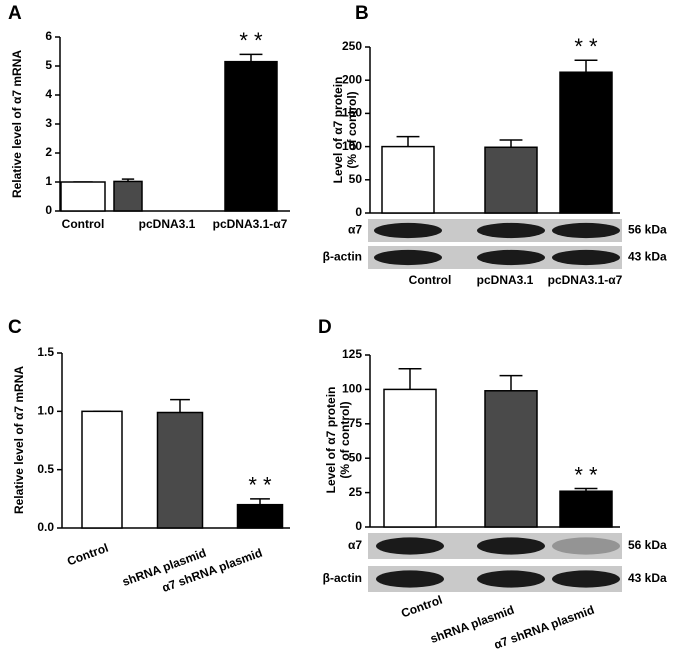 Image resolution: width=677 pixels, height=652 pixels. What do you see at coordinates (356, 492) in the screenshot?
I see `y-tick-label: 25` at bounding box center [356, 492].